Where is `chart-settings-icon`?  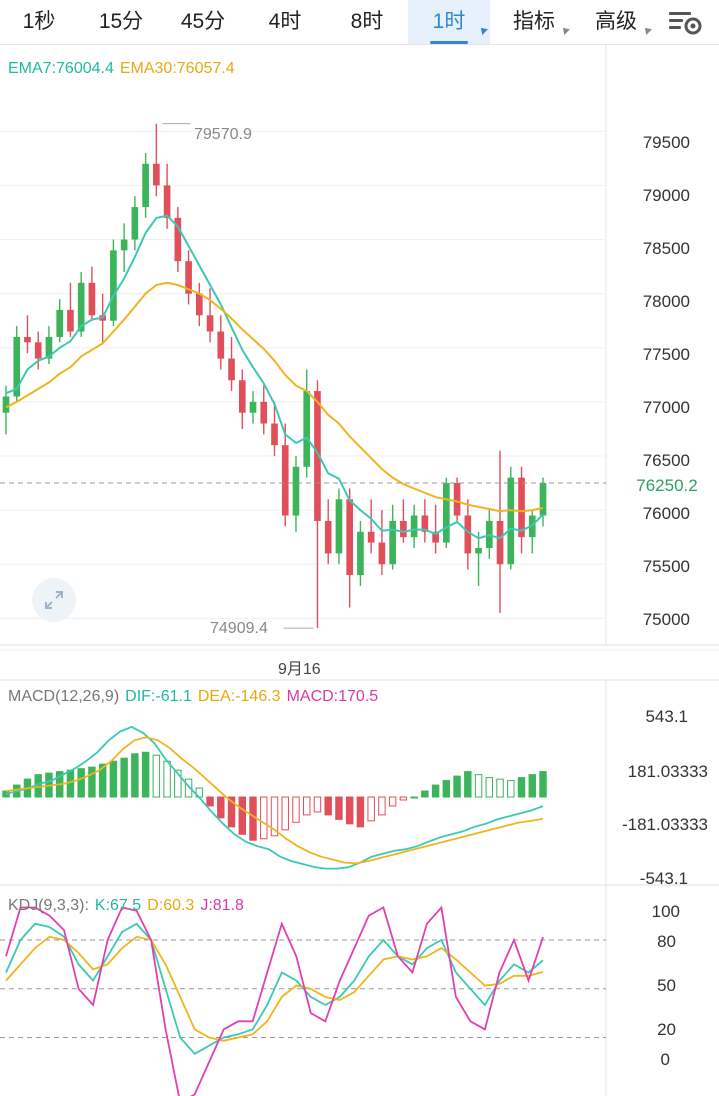
chart-settings-icon is located at coordinates (686, 22).